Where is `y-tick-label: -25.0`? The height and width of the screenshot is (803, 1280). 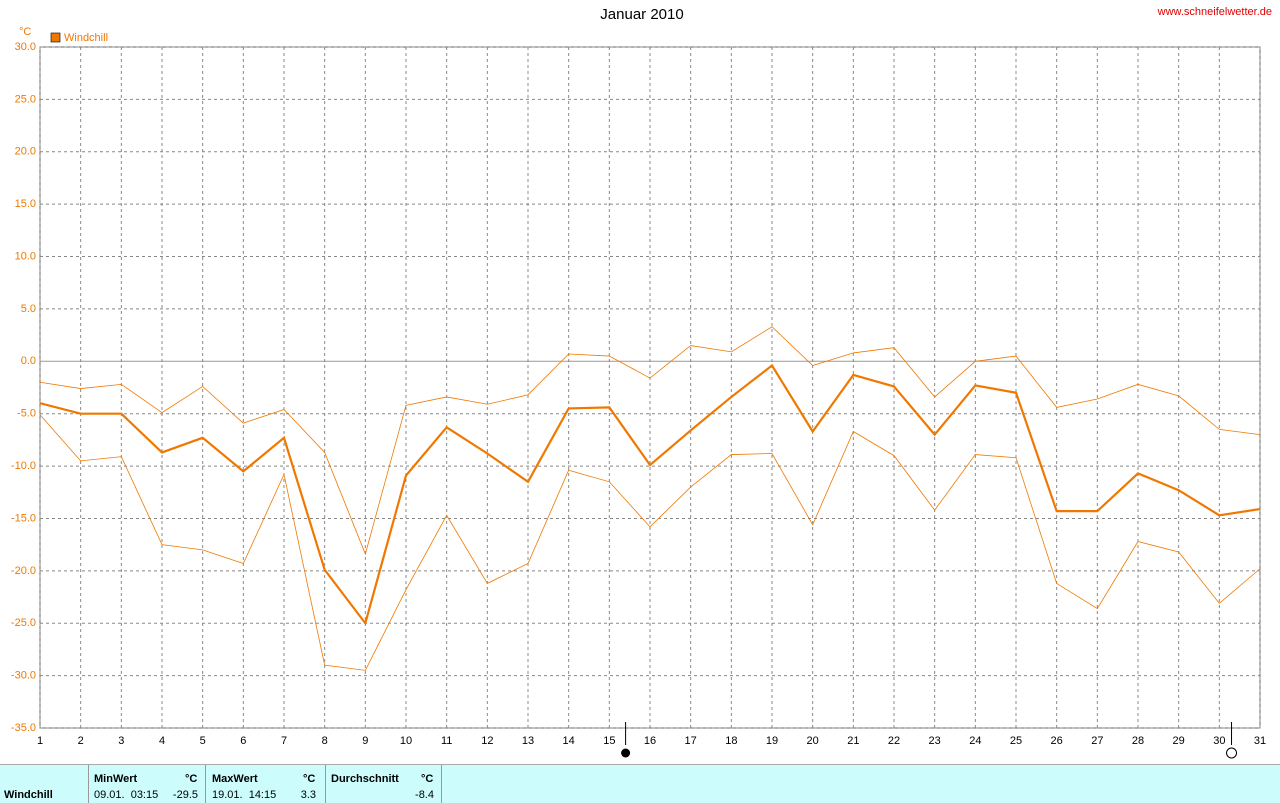 y-tick-label: -25.0 is located at coordinates (23, 623).